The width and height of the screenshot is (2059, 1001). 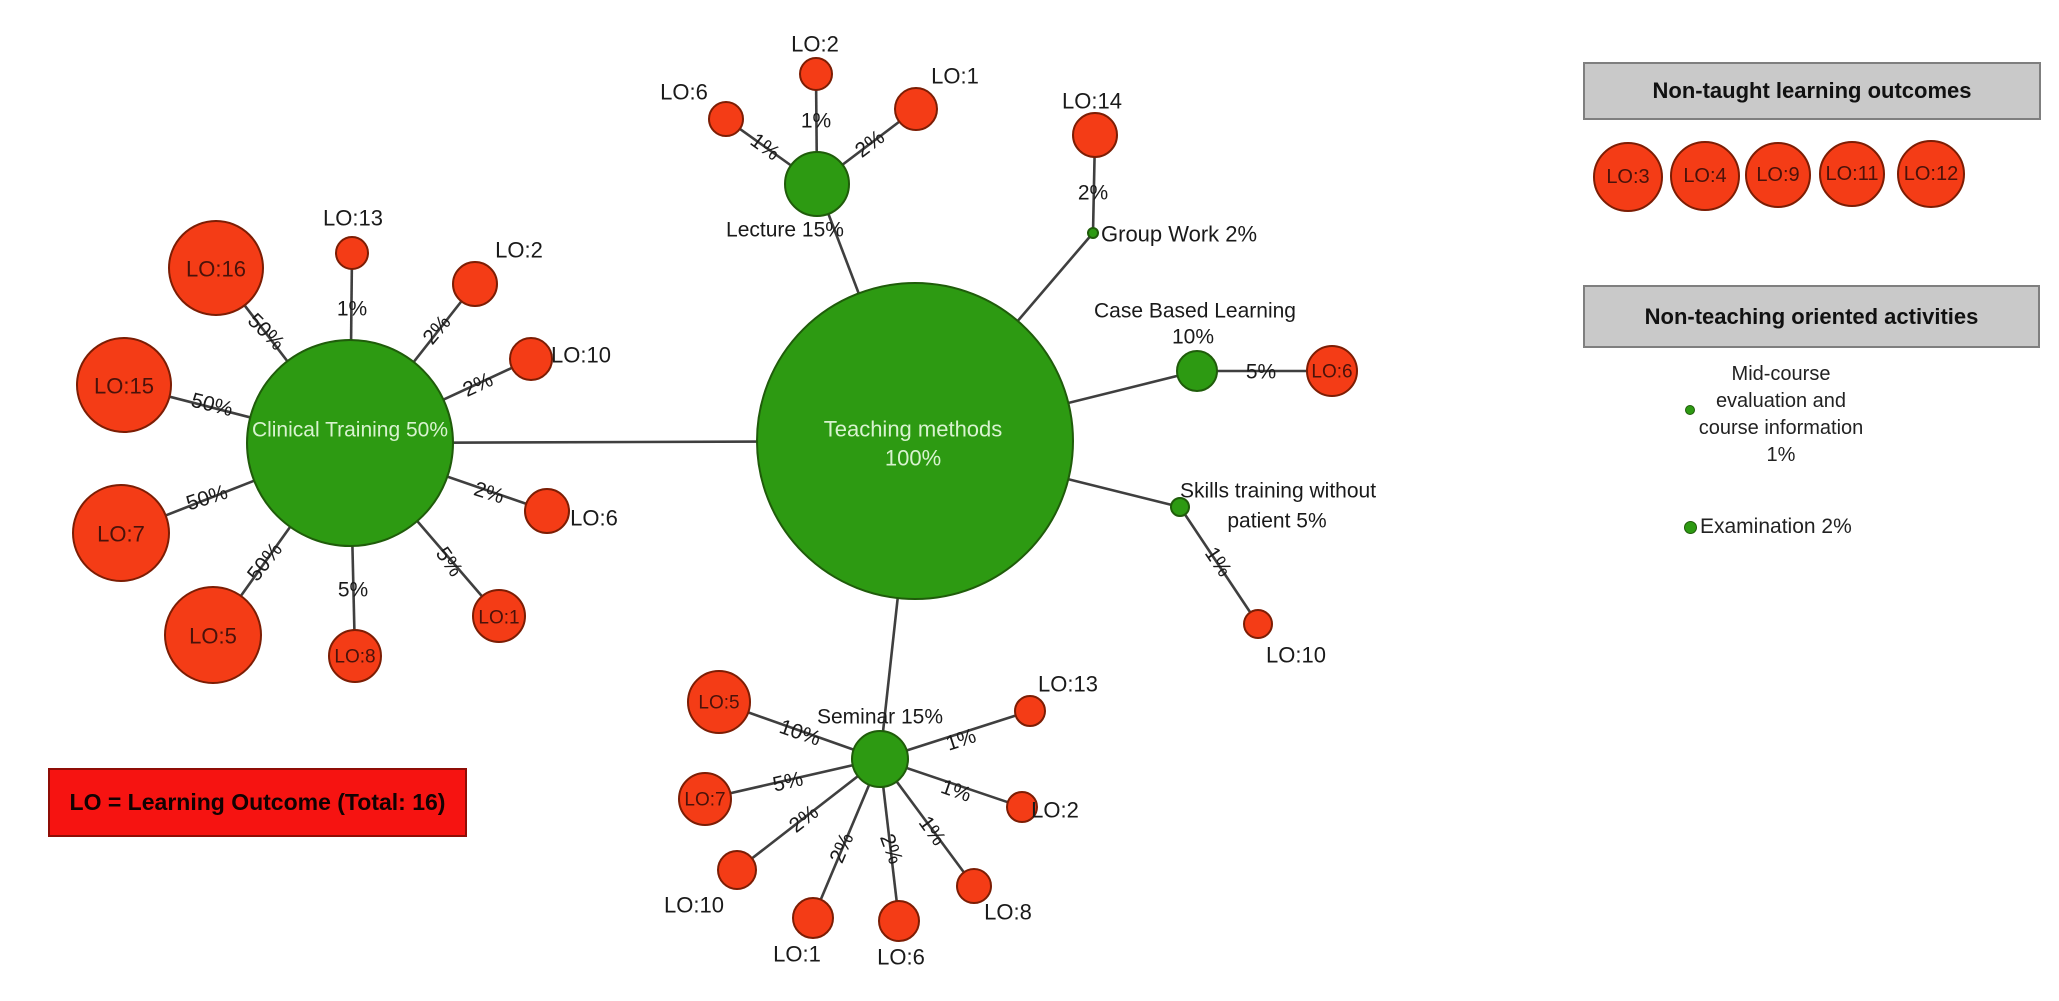 What do you see at coordinates (1219, 565) in the screenshot?
I see `edge-skills-s10` at bounding box center [1219, 565].